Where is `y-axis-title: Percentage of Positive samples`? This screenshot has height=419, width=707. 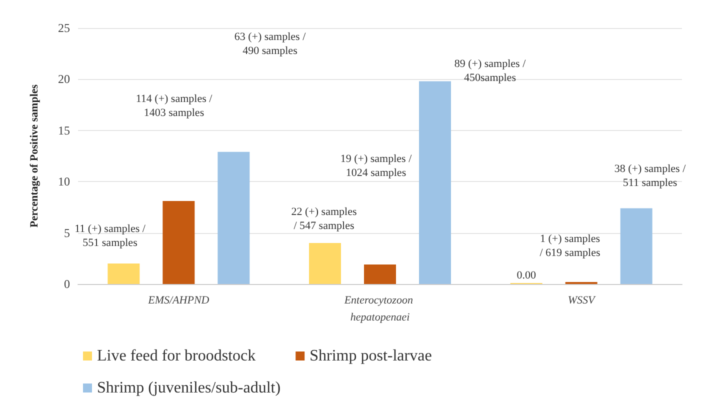 y-axis-title: Percentage of Positive samples is located at coordinates (34, 156).